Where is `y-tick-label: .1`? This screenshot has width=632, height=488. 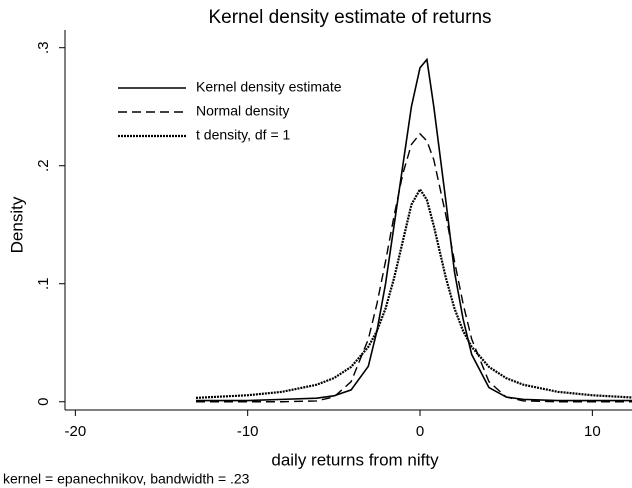 y-tick-label: .1 is located at coordinates (43, 283).